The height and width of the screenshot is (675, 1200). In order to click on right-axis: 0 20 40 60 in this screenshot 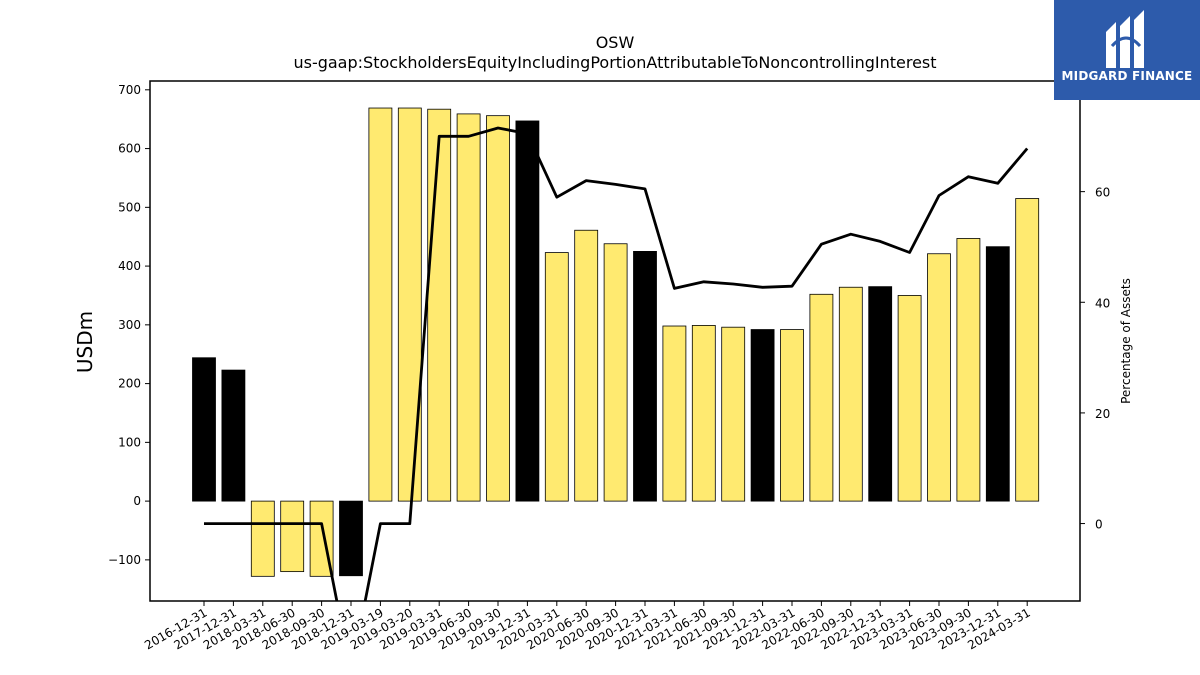, I will do `click(1095, 359)`.